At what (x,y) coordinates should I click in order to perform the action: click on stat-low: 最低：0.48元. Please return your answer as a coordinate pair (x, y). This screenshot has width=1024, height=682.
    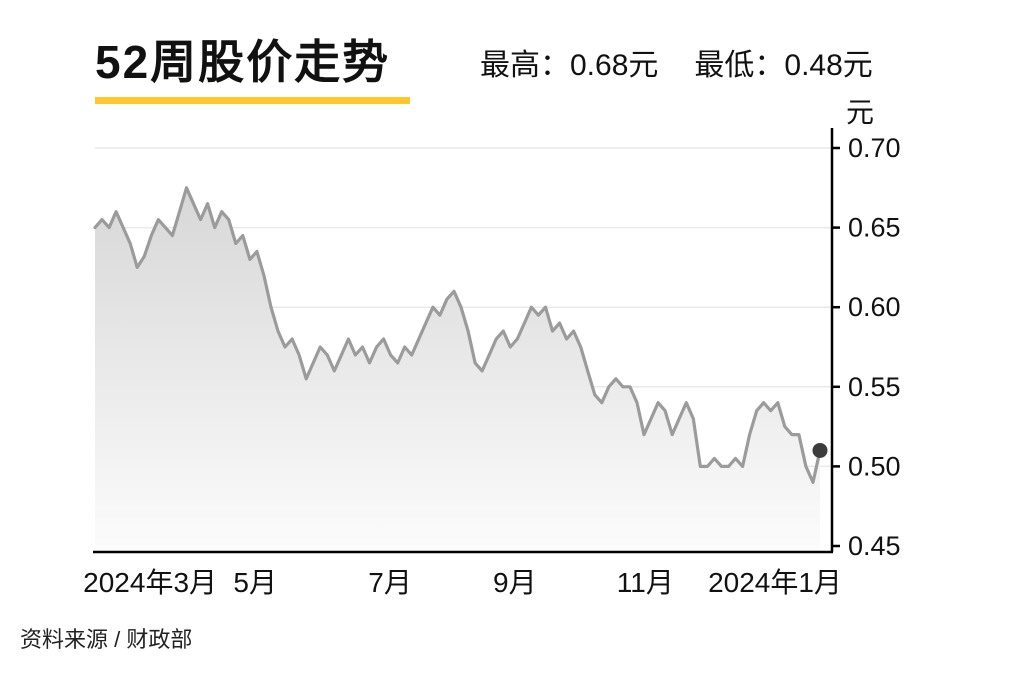
    Looking at the image, I should click on (783, 65).